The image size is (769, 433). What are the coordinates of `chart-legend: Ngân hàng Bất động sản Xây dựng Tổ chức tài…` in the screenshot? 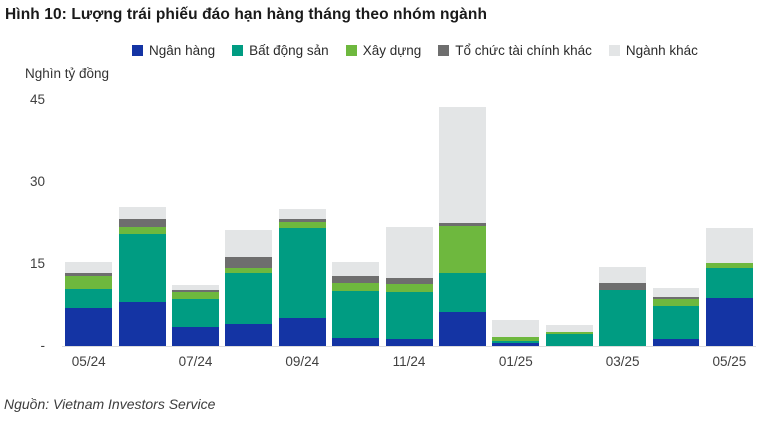 It's located at (415, 50).